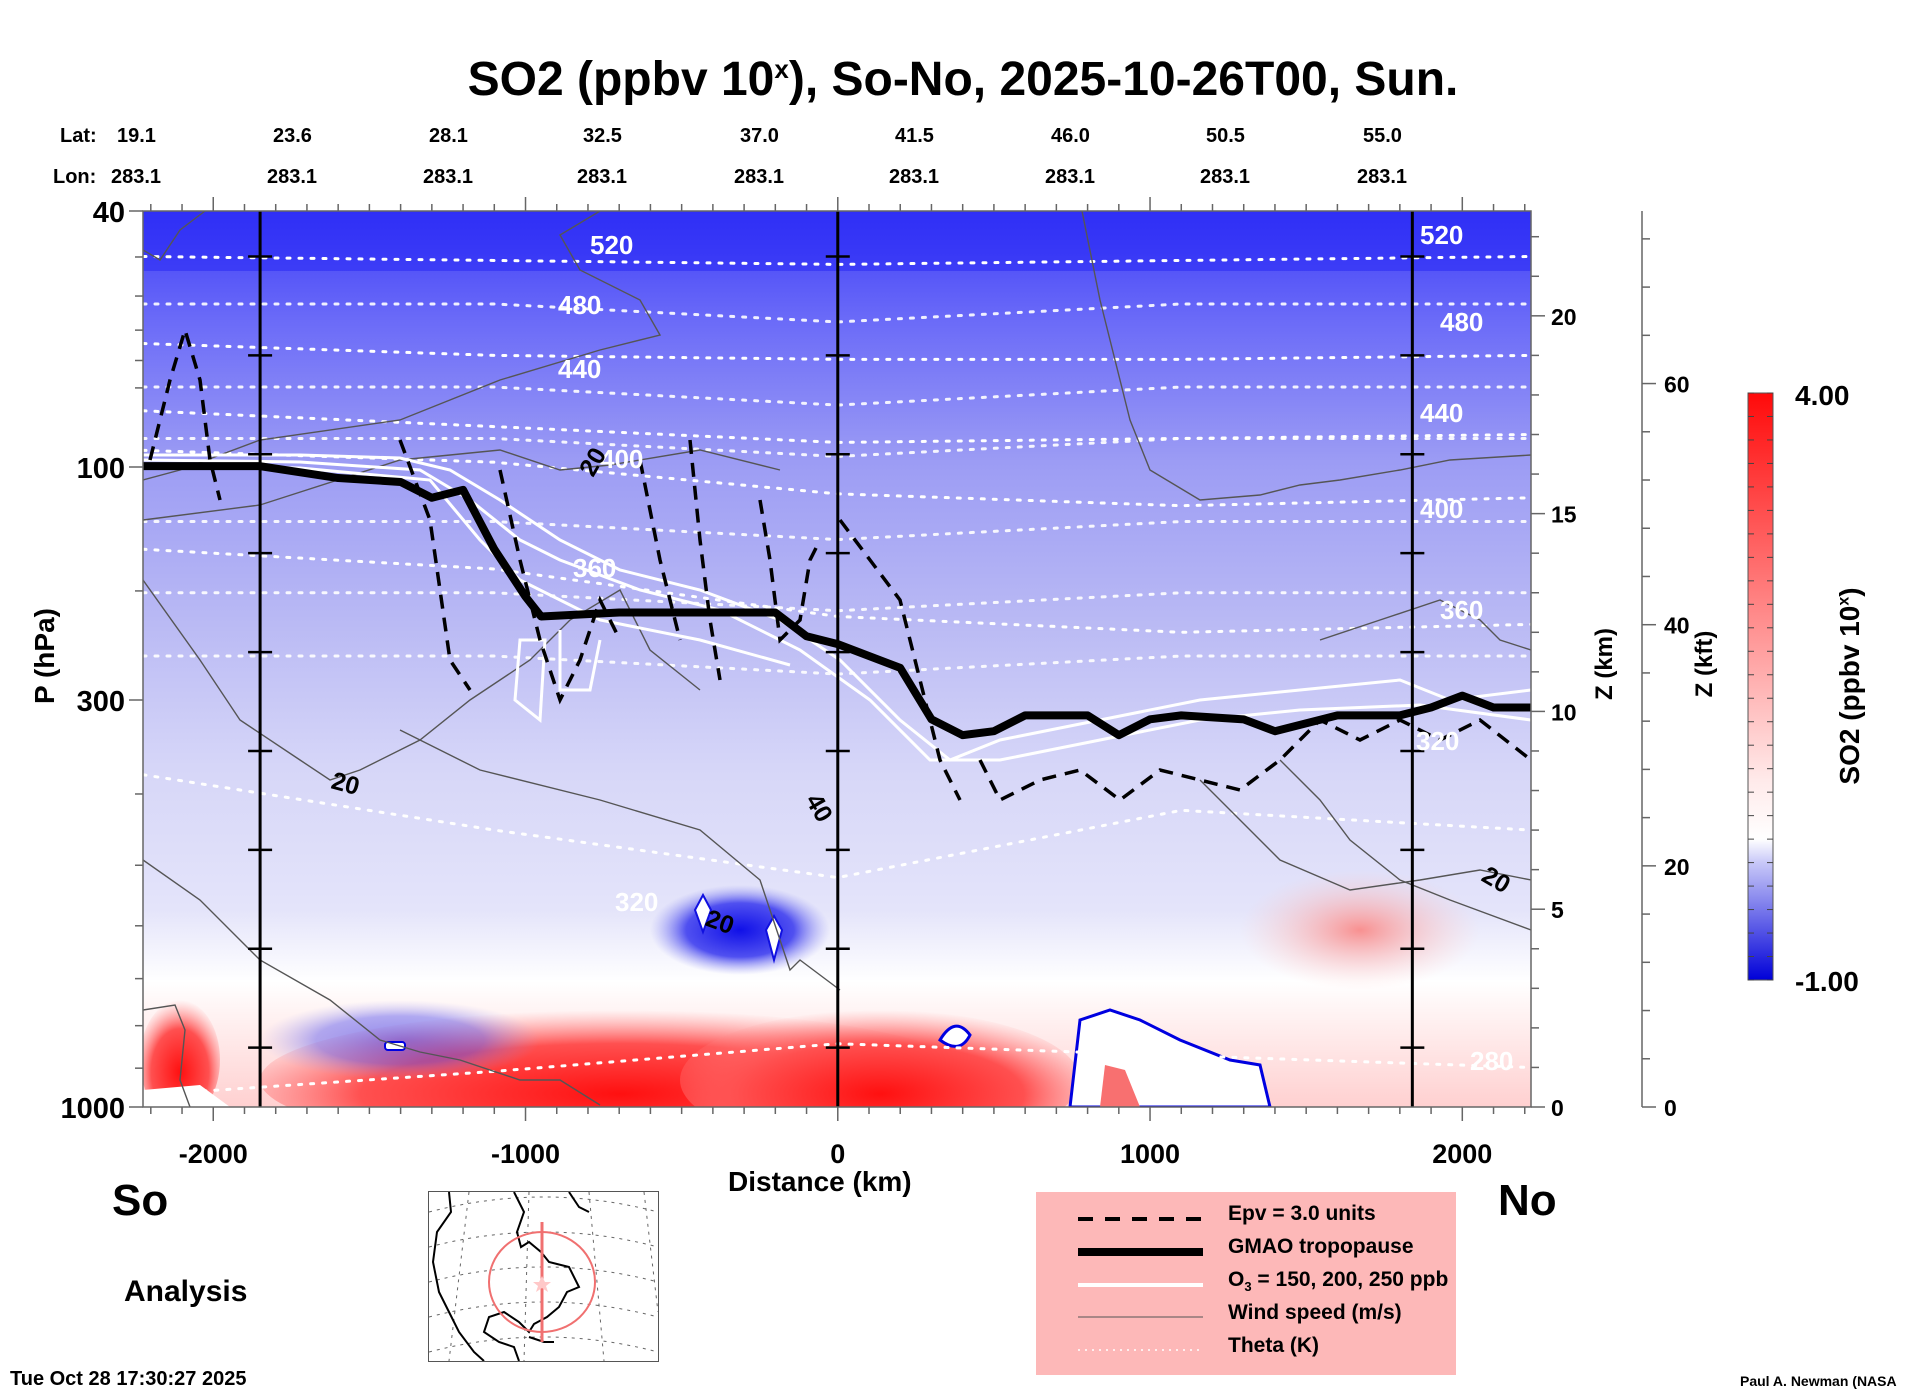  I want to click on colorbar, so click(1760, 686).